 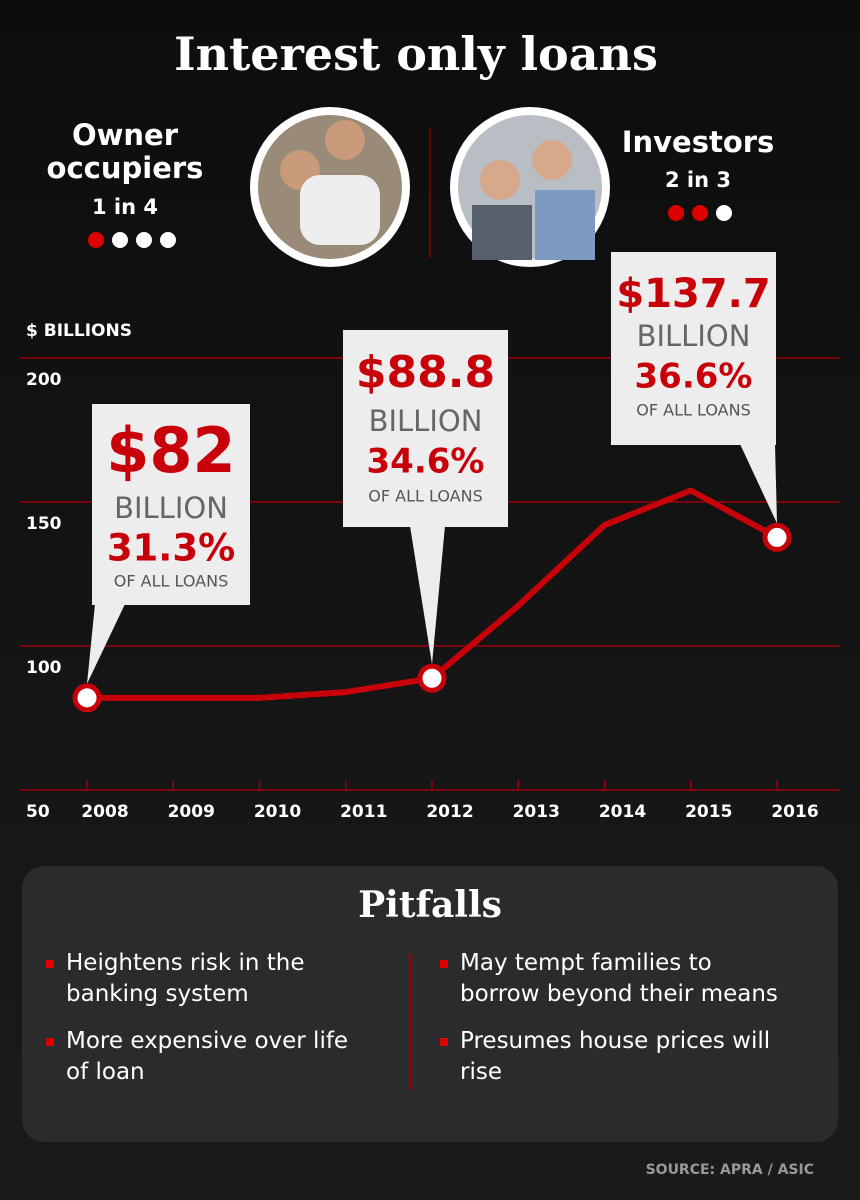 I want to click on x-tick-label: 2013, so click(x=536, y=812).